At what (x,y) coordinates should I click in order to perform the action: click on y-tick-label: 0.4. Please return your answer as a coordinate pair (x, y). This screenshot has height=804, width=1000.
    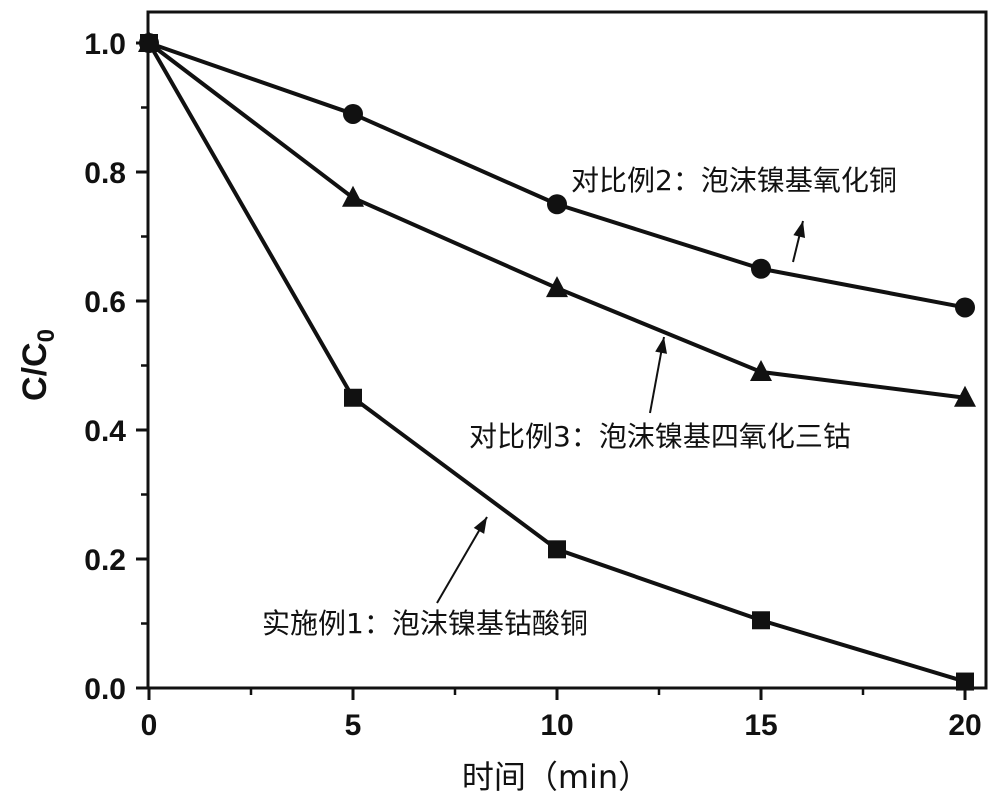
    Looking at the image, I should click on (105, 431).